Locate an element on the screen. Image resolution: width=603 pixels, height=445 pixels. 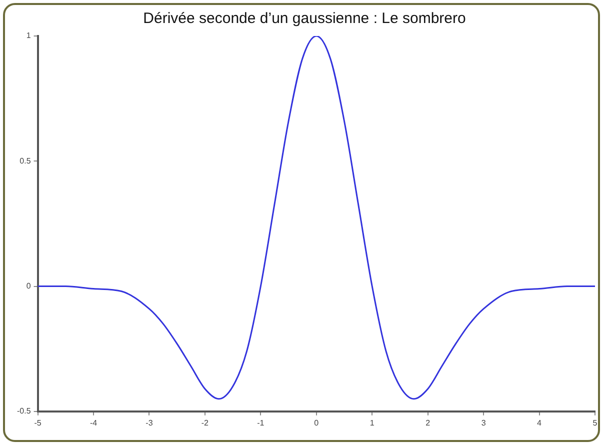
x-tick-label: -1 is located at coordinates (261, 423).